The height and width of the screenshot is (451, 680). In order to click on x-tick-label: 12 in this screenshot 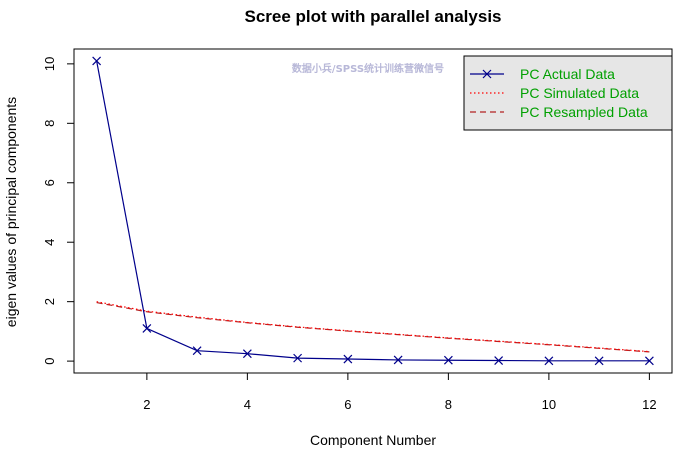, I will do `click(649, 404)`.